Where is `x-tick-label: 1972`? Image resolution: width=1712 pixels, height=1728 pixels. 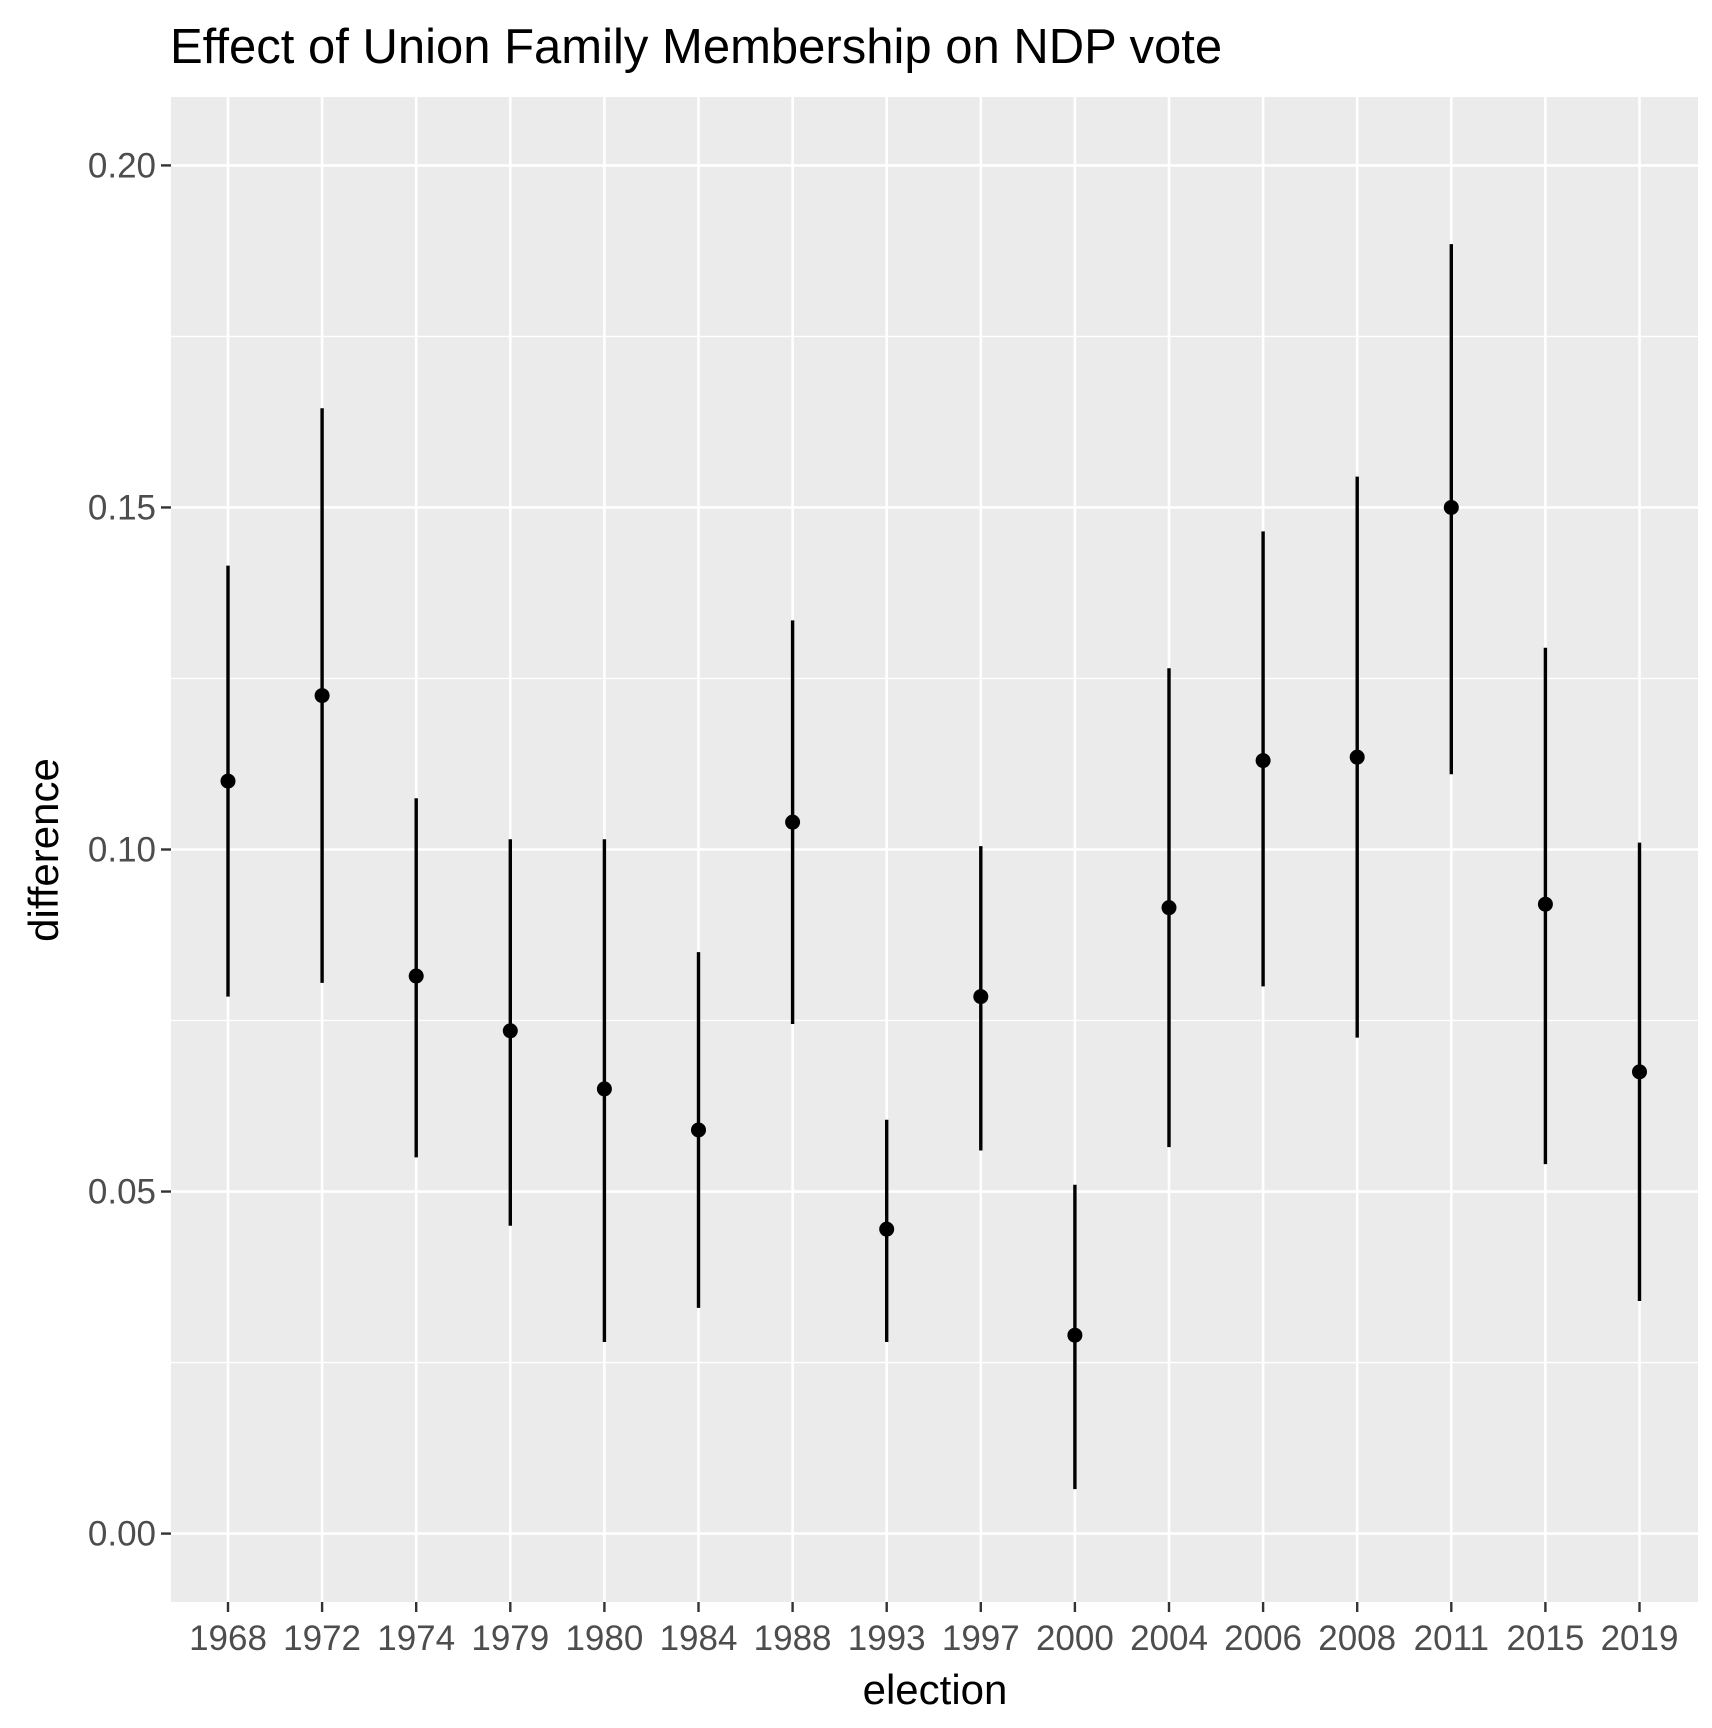
x-tick-label: 1972 is located at coordinates (322, 1638).